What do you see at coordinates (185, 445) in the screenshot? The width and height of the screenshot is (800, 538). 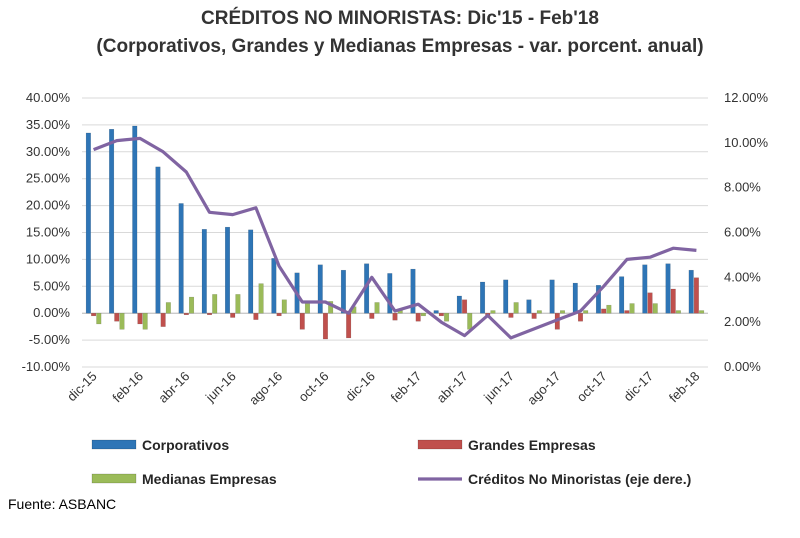 I see `legend-label: Corporativos` at bounding box center [185, 445].